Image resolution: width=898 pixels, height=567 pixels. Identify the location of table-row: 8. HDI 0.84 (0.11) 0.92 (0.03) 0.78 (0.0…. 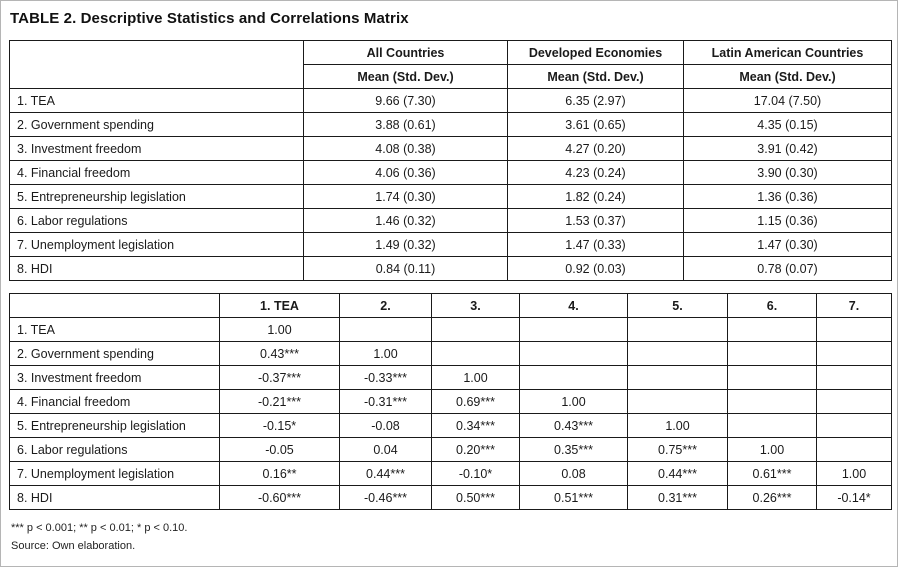
(450, 268).